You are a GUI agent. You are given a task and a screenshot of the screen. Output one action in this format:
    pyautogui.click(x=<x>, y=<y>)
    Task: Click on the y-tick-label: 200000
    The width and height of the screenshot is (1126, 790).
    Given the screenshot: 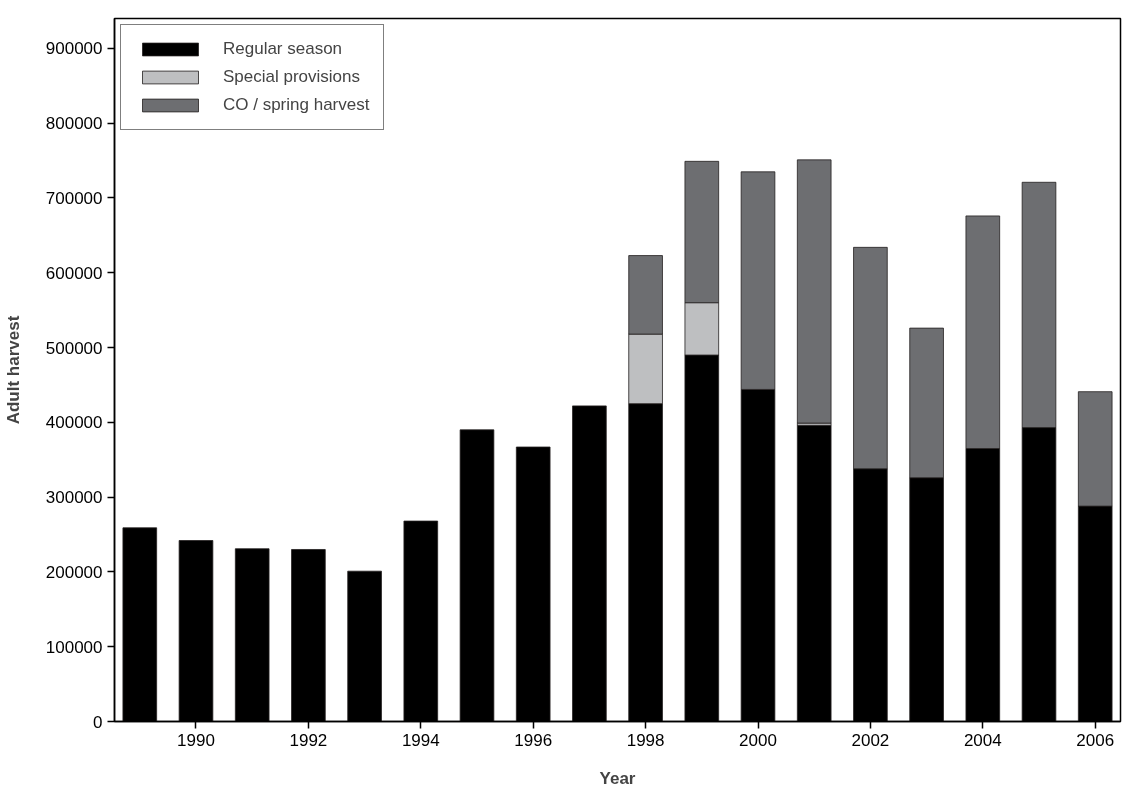 What is the action you would take?
    pyautogui.click(x=74, y=572)
    